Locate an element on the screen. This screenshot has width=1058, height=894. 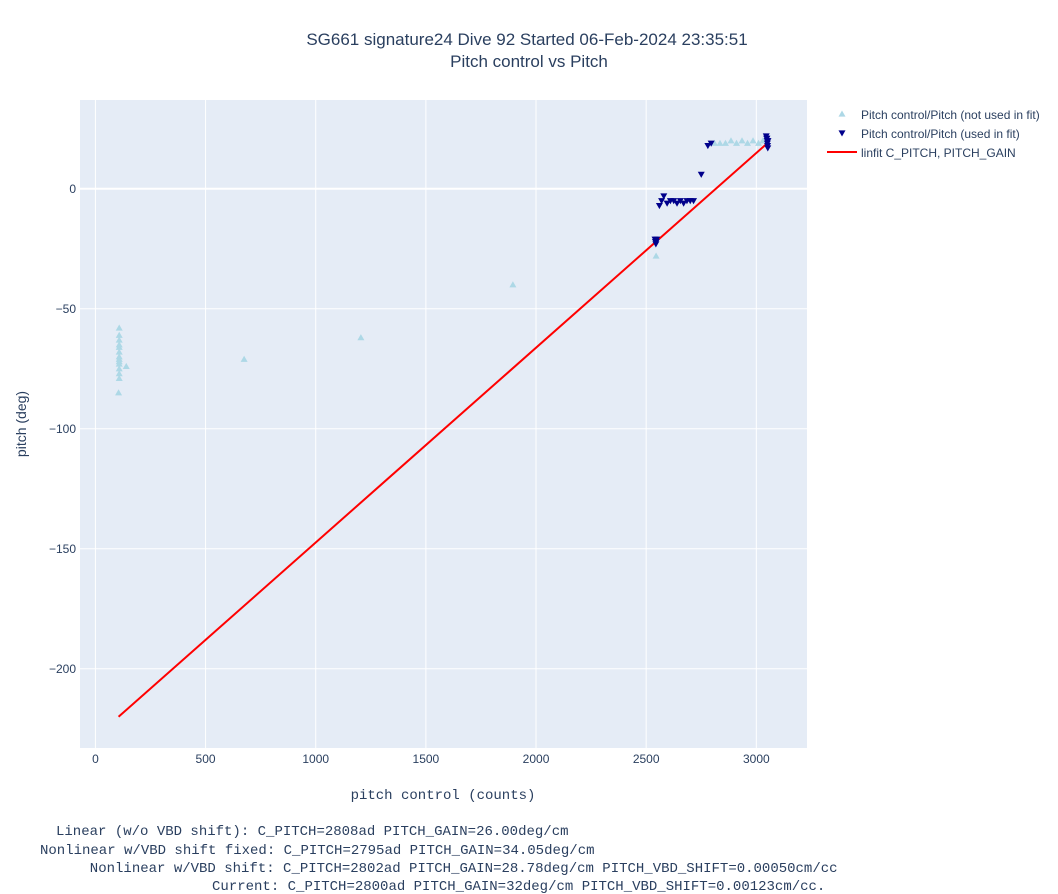
legend-label-used: Pitch control/Pitch (used in fit) is located at coordinates (940, 134).